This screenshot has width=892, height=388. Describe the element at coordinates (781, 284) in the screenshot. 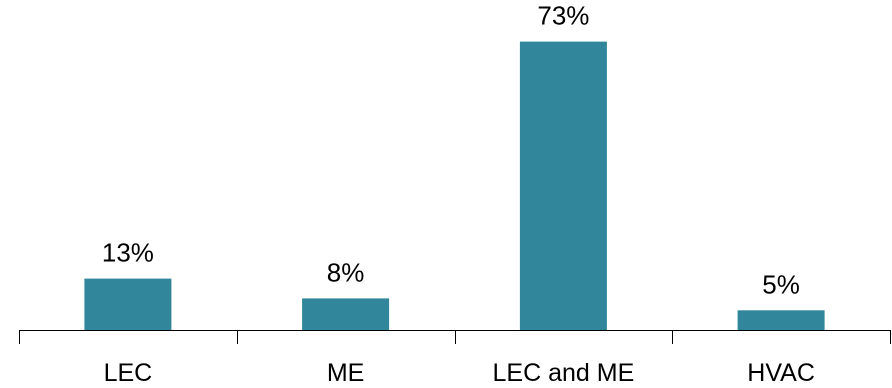

I see `data-label-3: 5%` at that location.